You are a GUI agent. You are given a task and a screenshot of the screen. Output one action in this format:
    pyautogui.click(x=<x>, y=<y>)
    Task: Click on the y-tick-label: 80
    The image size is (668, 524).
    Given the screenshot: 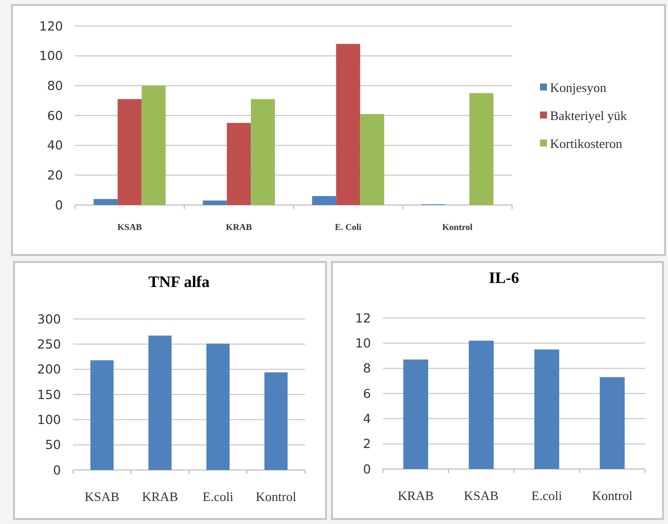 What is the action you would take?
    pyautogui.click(x=55, y=86)
    